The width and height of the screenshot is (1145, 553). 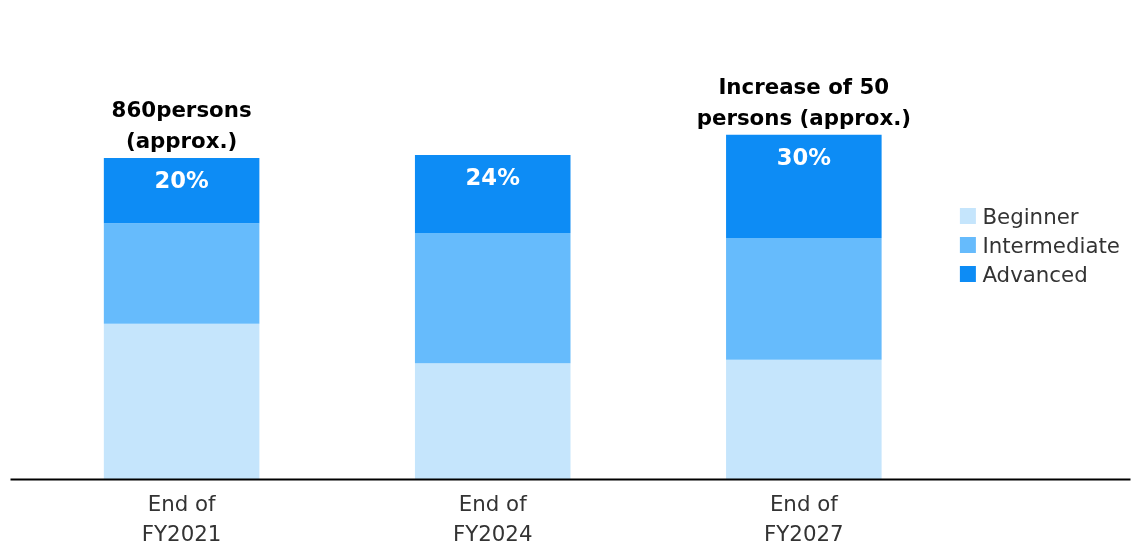 What do you see at coordinates (492, 518) in the screenshot?
I see `x-tick-label: End of FY2024` at bounding box center [492, 518].